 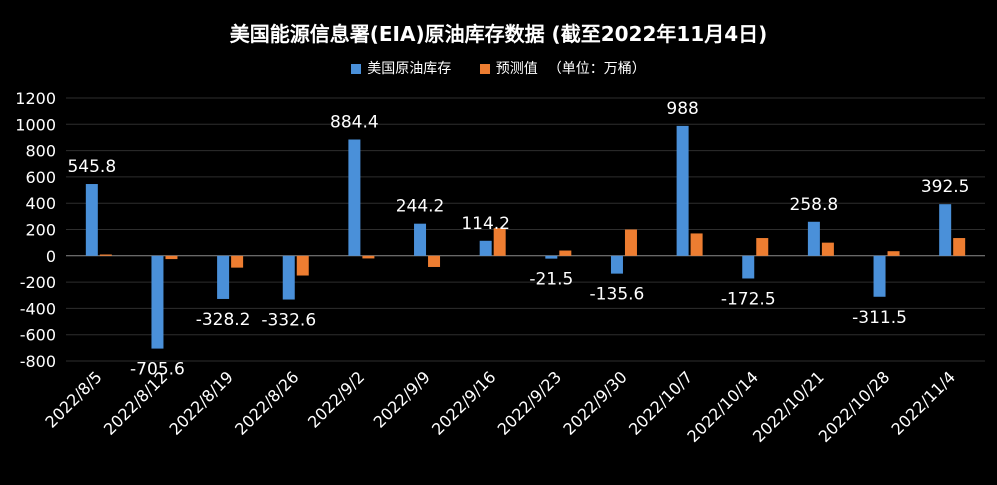 I want to click on data-label: -328.2, so click(x=223, y=320).